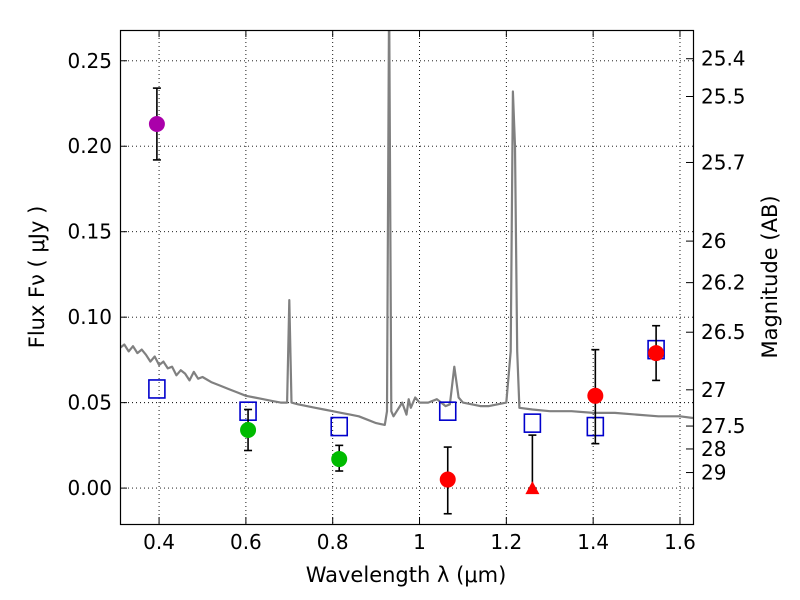  Describe the element at coordinates (89, 232) in the screenshot. I see `y-tick-label: 0.15` at that location.